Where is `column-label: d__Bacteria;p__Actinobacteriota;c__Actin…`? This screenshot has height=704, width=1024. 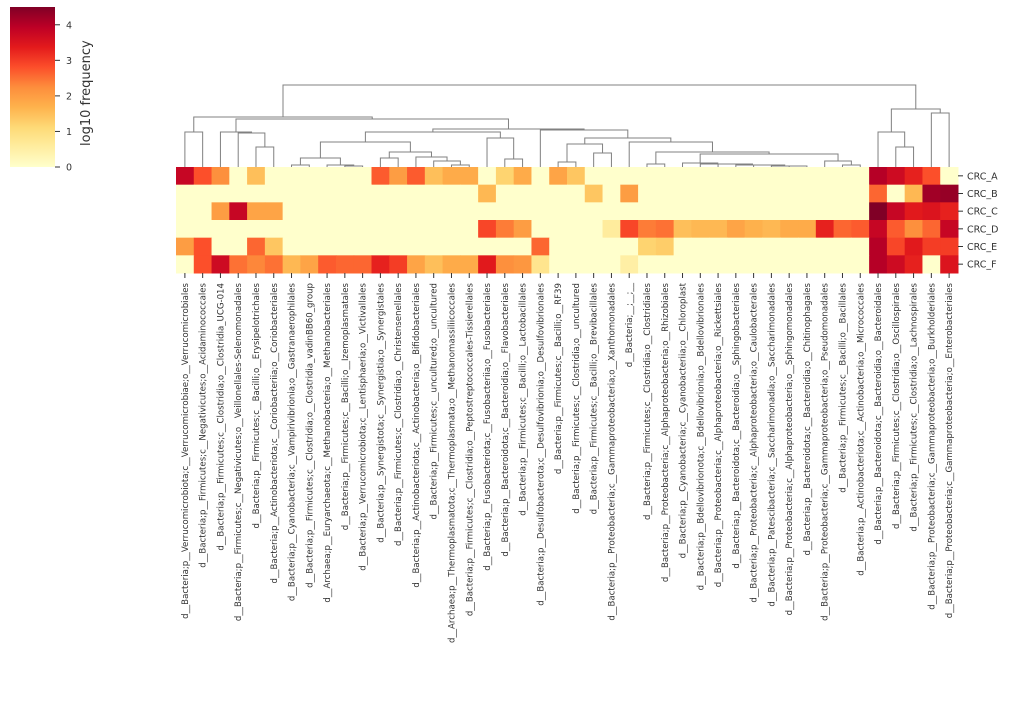
column-label: d__Bacteria;p__Actinobacteriota;c__Actin… is located at coordinates (861, 428).